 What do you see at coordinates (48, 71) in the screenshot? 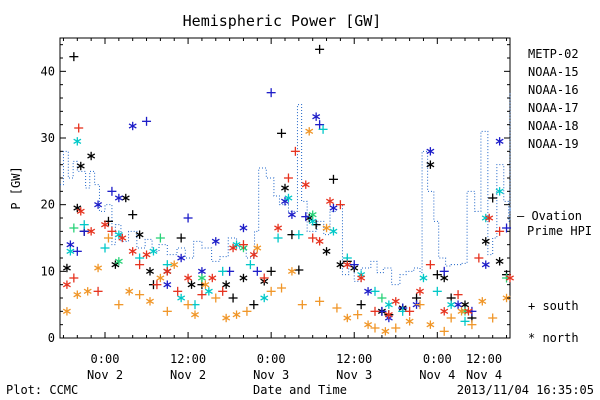
I see `y-tick-label: 40` at bounding box center [48, 71].